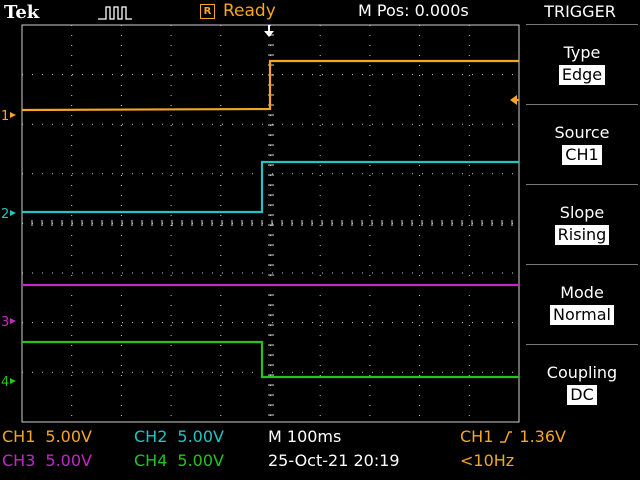 Image resolution: width=640 pixels, height=480 pixels. What do you see at coordinates (334, 460) in the screenshot?
I see `datetime-readout: 25-Oct-21 20:19` at bounding box center [334, 460].